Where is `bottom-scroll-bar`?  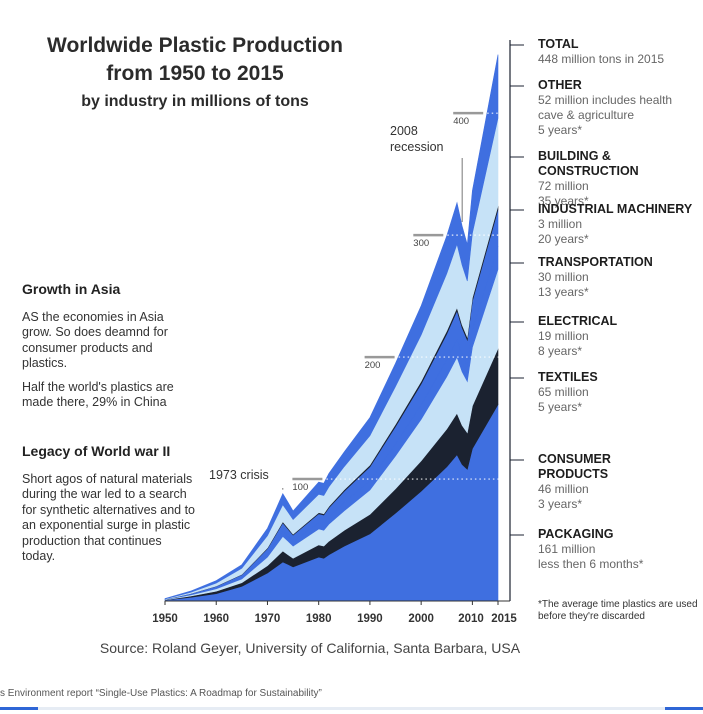 bottom-scroll-bar is located at coordinates (351, 708).